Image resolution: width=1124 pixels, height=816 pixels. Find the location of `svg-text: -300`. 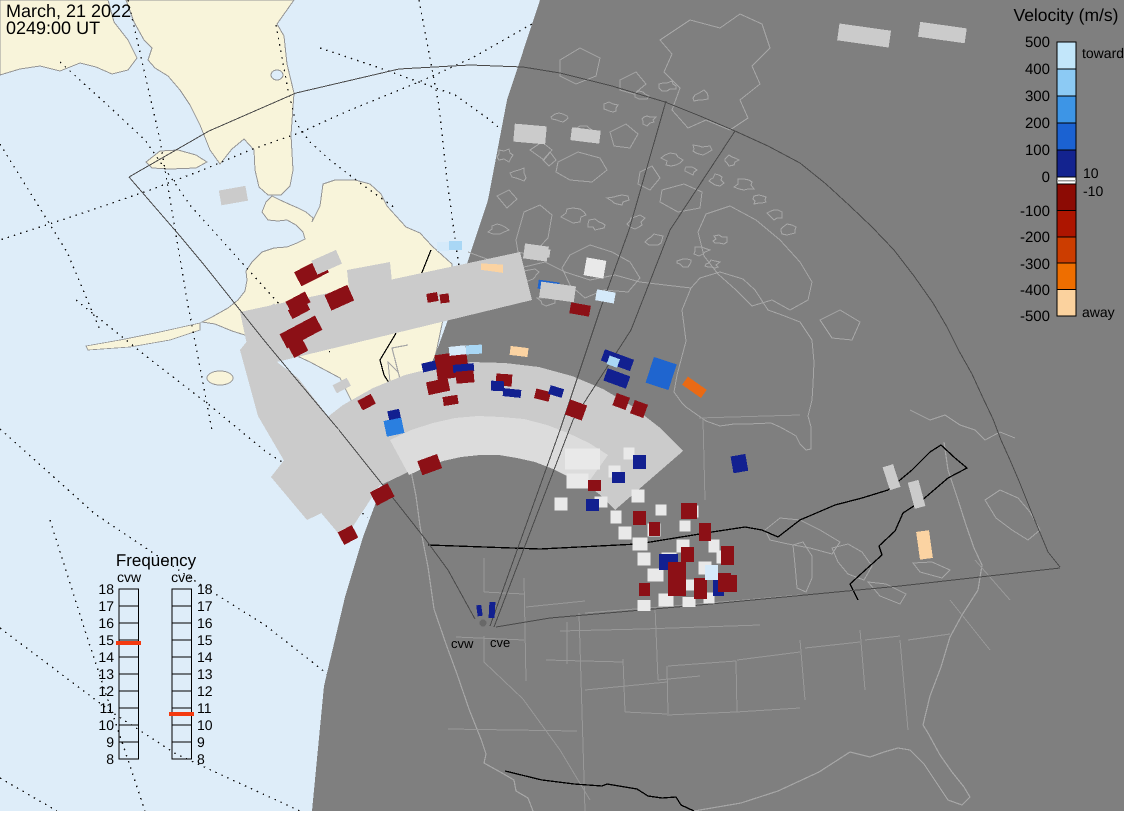

svg-text: -300 is located at coordinates (1035, 264).